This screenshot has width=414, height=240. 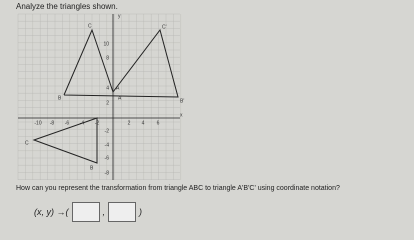 What do you see at coordinates (67, 6) in the screenshot?
I see `title: Analyze the triangles shown.` at bounding box center [67, 6].